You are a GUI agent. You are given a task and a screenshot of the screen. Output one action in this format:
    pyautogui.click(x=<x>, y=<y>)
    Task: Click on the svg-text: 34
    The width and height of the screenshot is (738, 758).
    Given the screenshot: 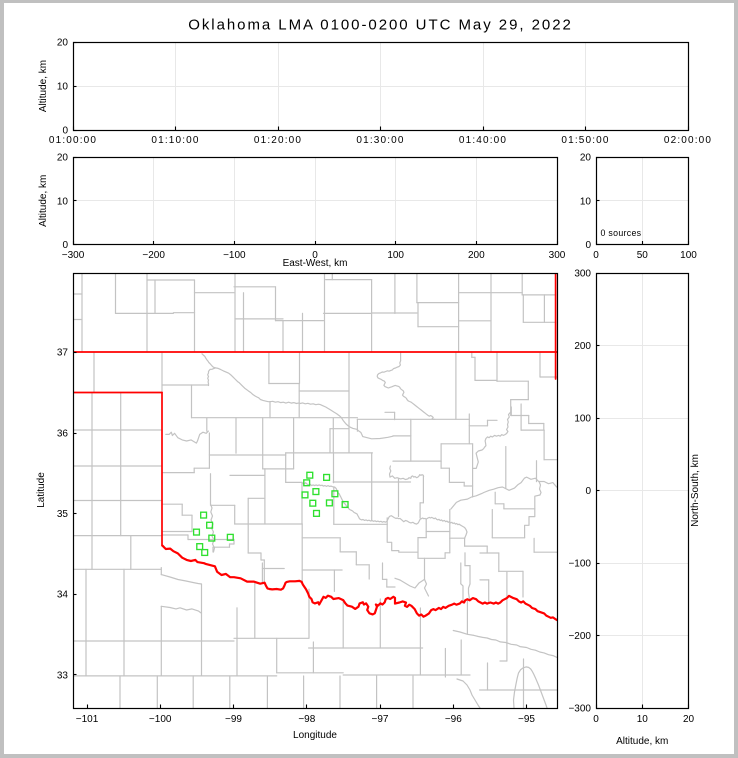 What is the action you would take?
    pyautogui.click(x=63, y=595)
    